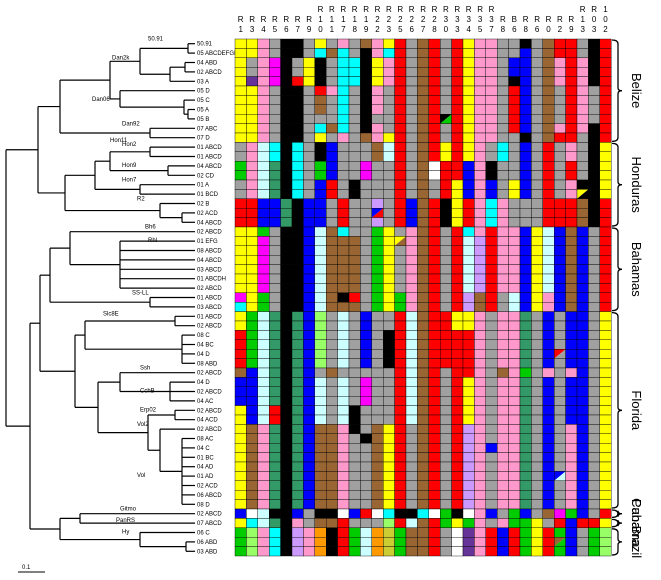 This screenshot has height=580, width=661. I want to click on tip-label: 04 BC, so click(205, 346).